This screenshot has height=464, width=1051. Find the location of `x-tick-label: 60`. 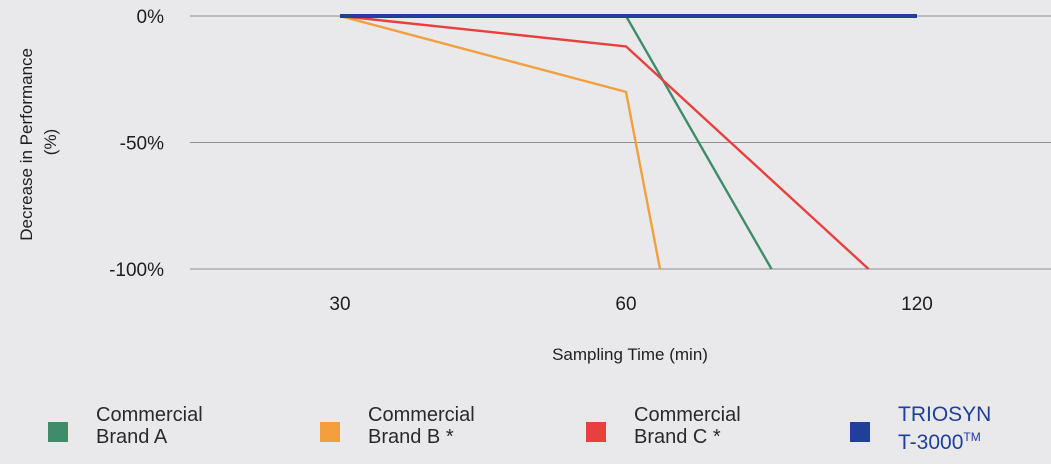

x-tick-label: 60 is located at coordinates (625, 304).